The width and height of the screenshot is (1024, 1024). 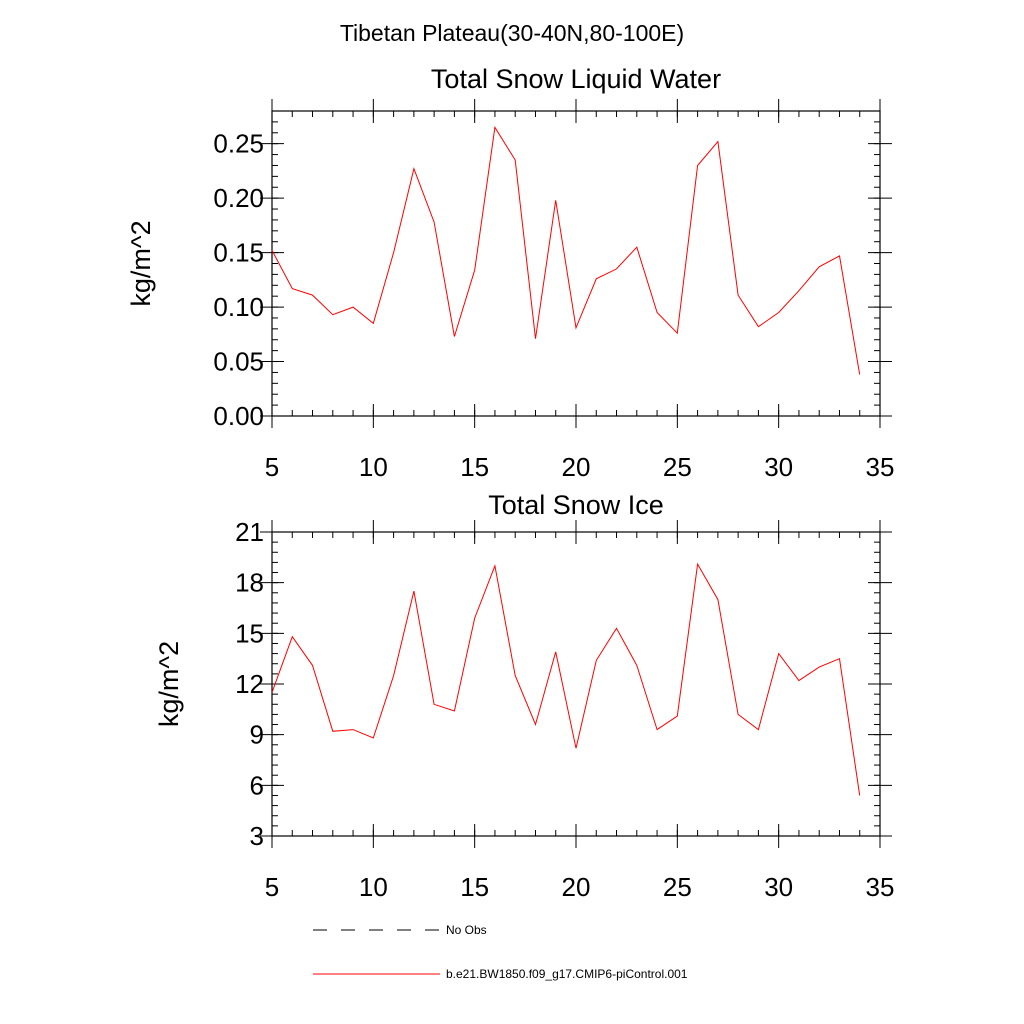 What do you see at coordinates (567, 974) in the screenshot?
I see `legend-label-model: b.e21.BW1850.f09_g17.CMIP6-piControl.001` at bounding box center [567, 974].